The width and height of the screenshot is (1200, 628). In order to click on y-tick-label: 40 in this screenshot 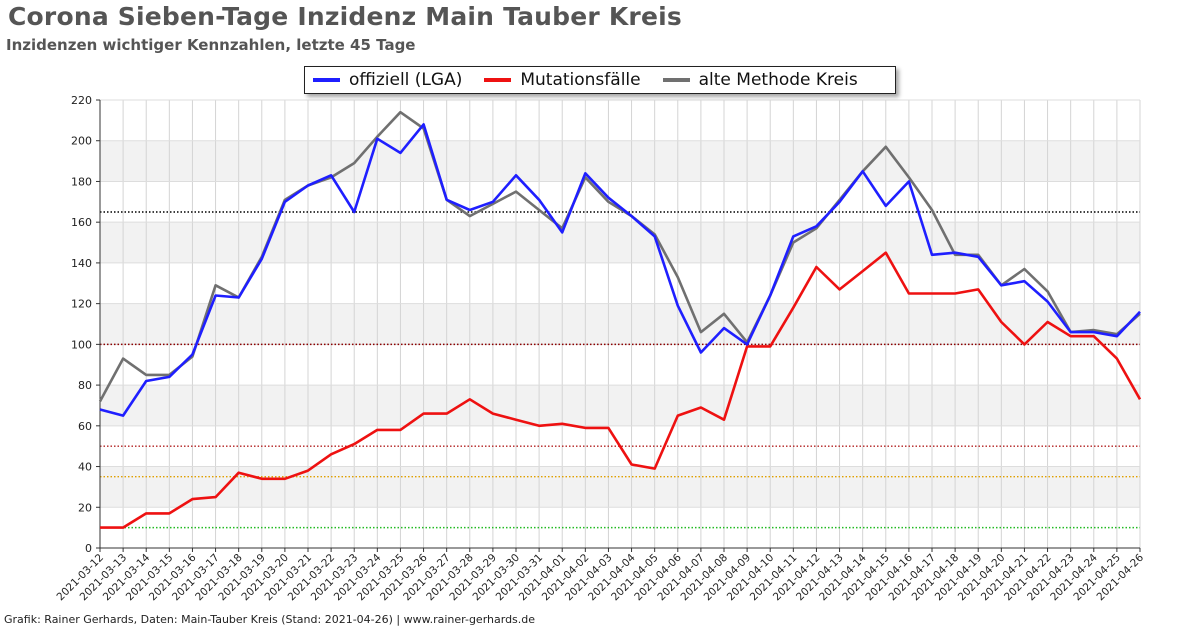, I will do `click(85, 467)`.